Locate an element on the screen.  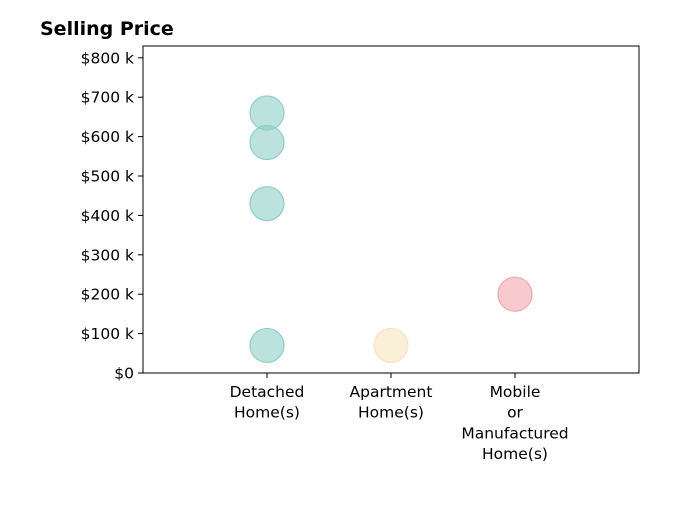
y-tick-label: $100 k is located at coordinates (107, 334).